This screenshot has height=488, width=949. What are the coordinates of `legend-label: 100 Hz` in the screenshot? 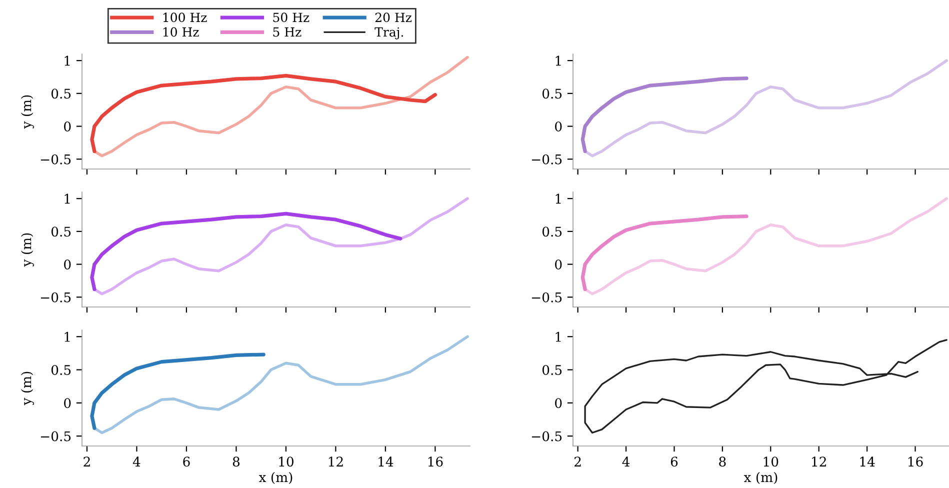 It's located at (185, 17).